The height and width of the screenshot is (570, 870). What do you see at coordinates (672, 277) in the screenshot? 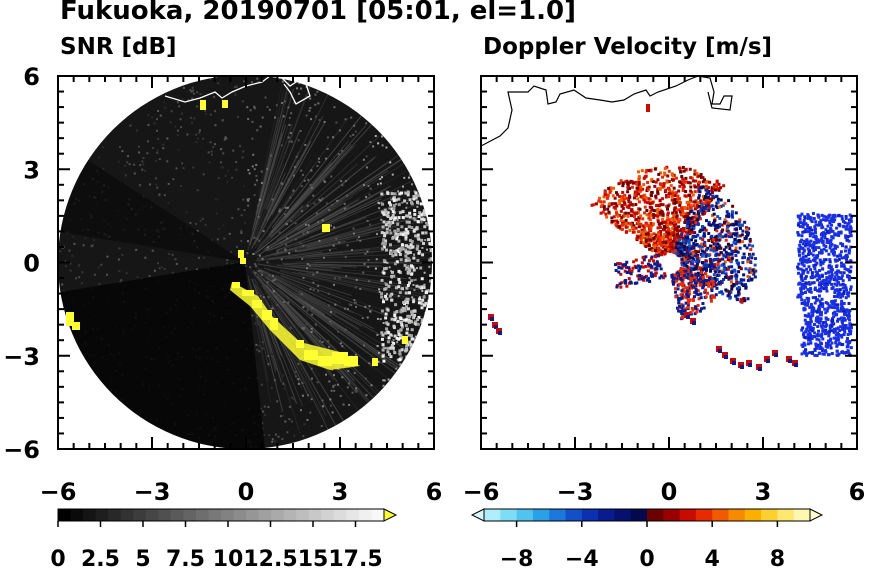
I see `doppler-lower-cell` at bounding box center [672, 277].